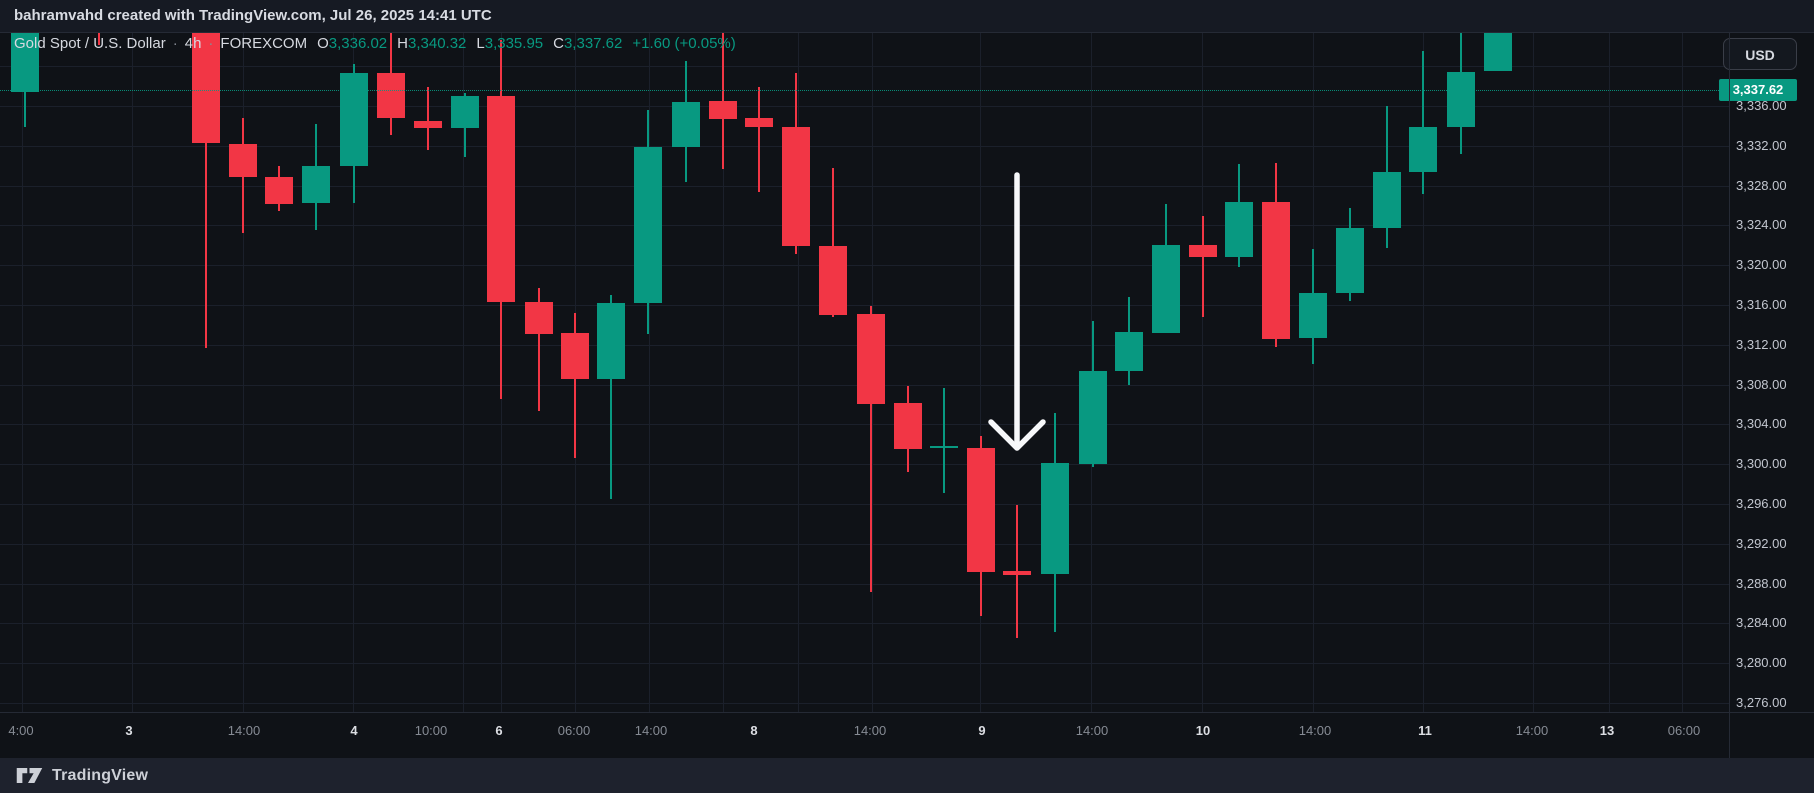 This screenshot has width=1814, height=793. What do you see at coordinates (21, 730) in the screenshot?
I see `time-tick-label: 4:00` at bounding box center [21, 730].